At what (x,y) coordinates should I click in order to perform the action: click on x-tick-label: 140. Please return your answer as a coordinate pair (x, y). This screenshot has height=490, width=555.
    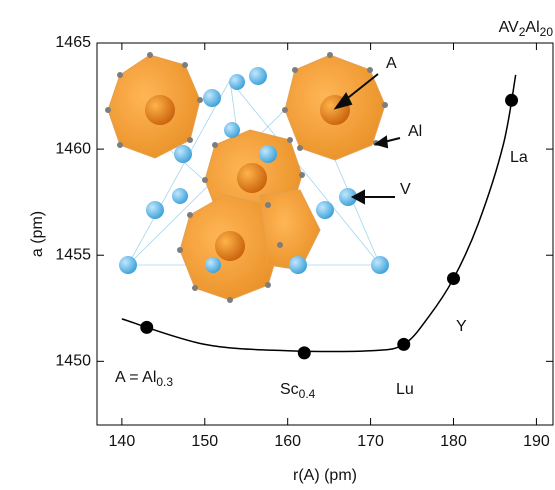
    Looking at the image, I should click on (122, 441).